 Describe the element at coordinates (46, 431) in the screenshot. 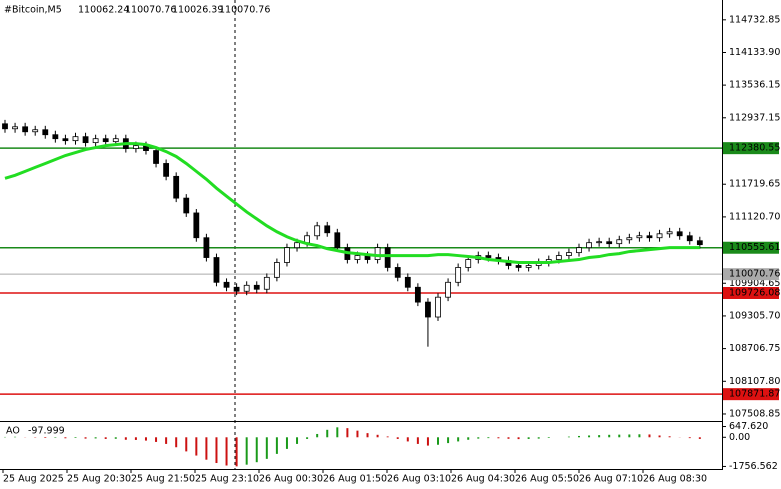

I see `ao-last-value: -97.999` at that location.